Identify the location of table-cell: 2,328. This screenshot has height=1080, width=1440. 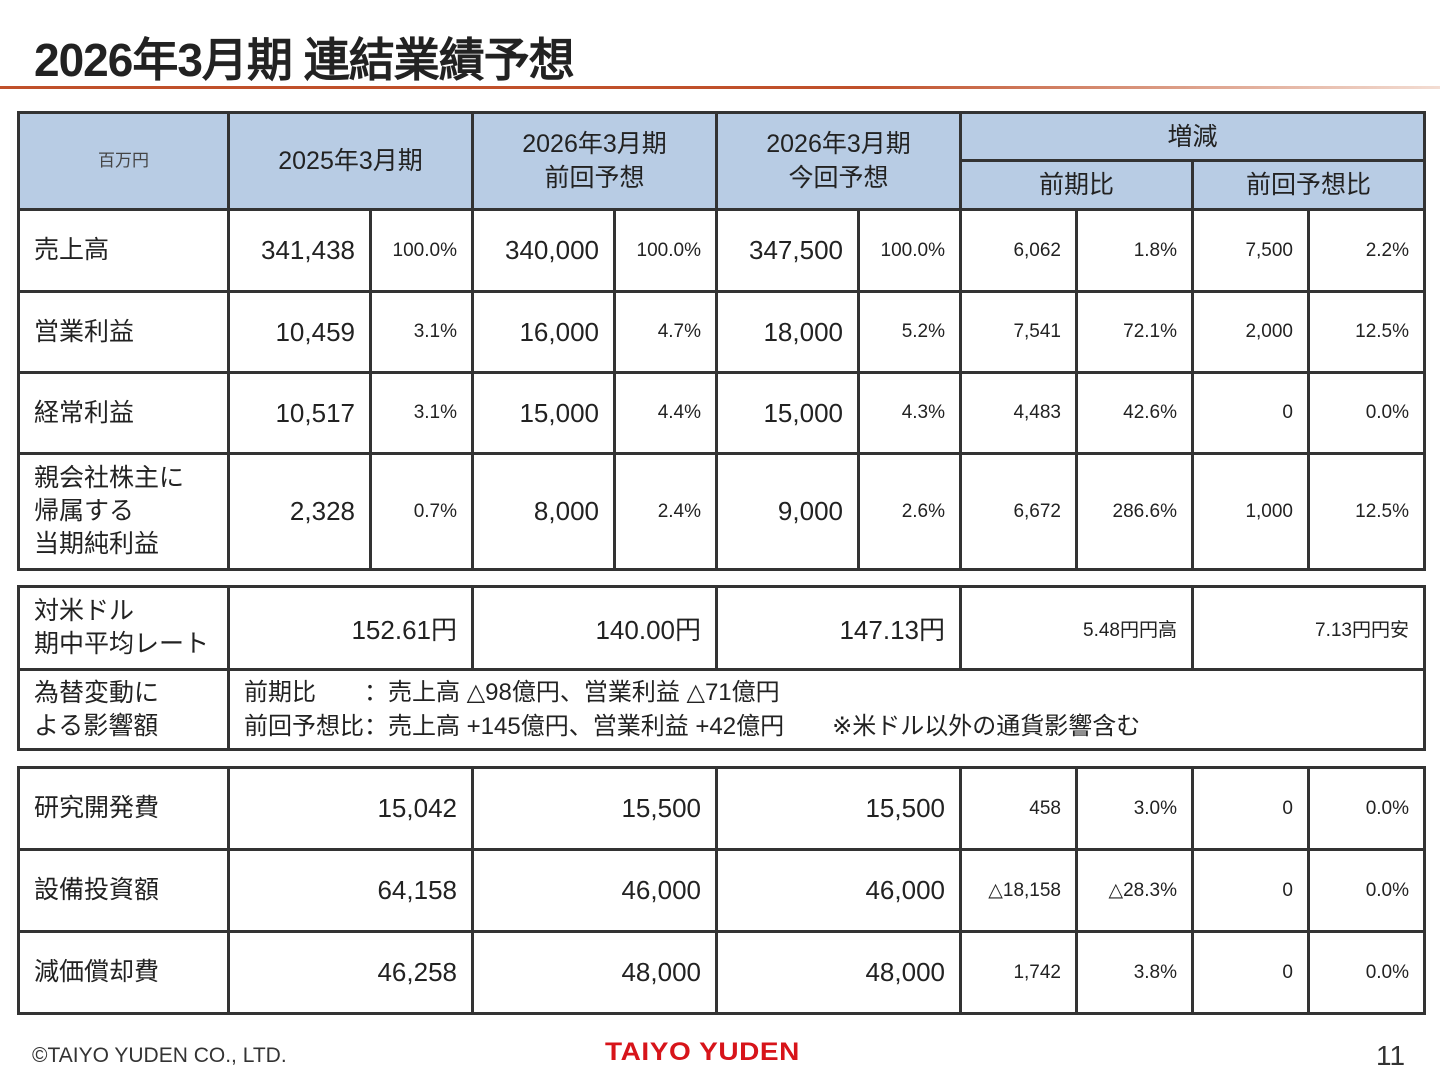
(299, 511).